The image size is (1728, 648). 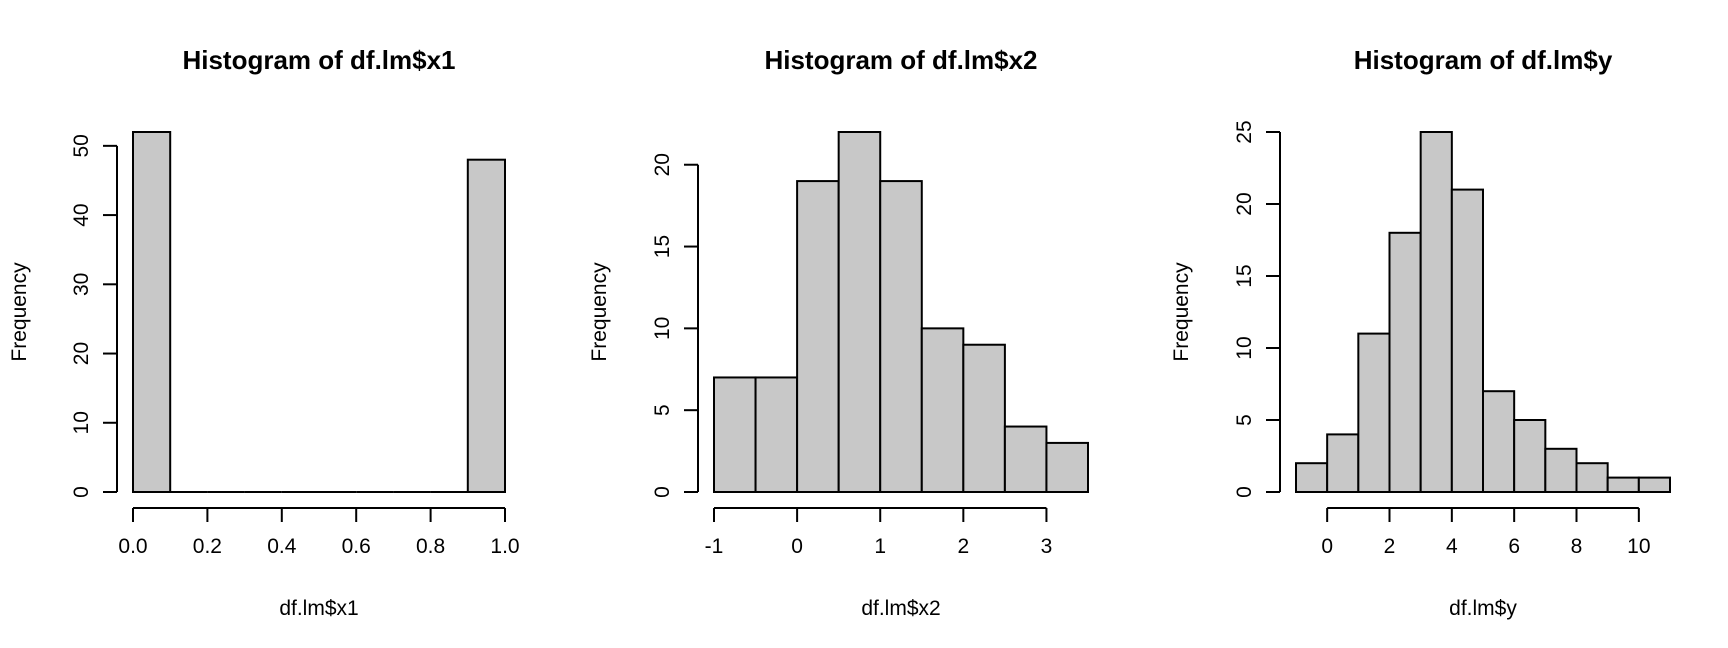 What do you see at coordinates (81, 145) in the screenshot?
I see `y-tick-label: 50` at bounding box center [81, 145].